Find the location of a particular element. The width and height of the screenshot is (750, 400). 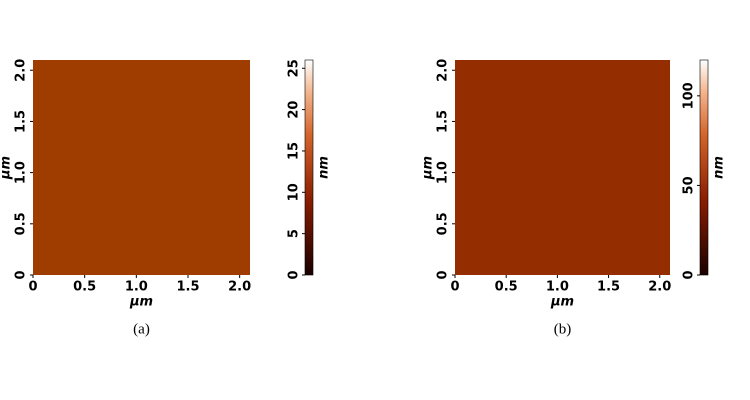

colorbar-tick-label: 20 is located at coordinates (294, 110).